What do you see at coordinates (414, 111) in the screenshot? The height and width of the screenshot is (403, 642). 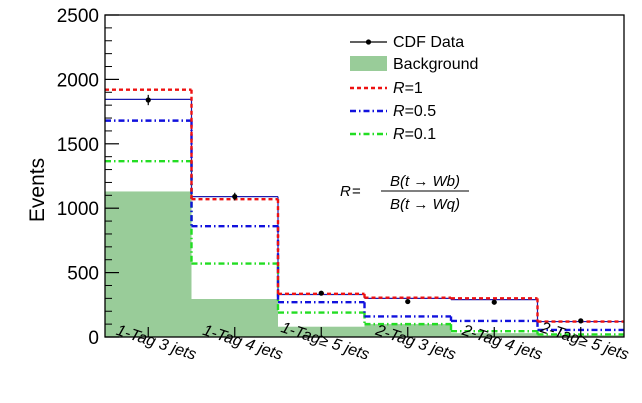 I see `legend-label: R=0.5` at bounding box center [414, 111].